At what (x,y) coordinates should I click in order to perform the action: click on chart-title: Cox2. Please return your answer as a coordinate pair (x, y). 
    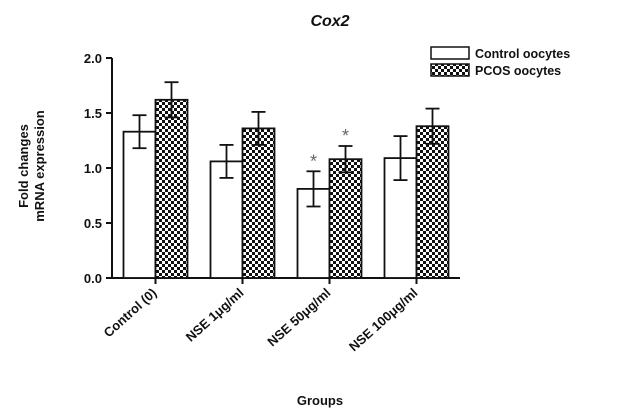
    Looking at the image, I should click on (329, 21).